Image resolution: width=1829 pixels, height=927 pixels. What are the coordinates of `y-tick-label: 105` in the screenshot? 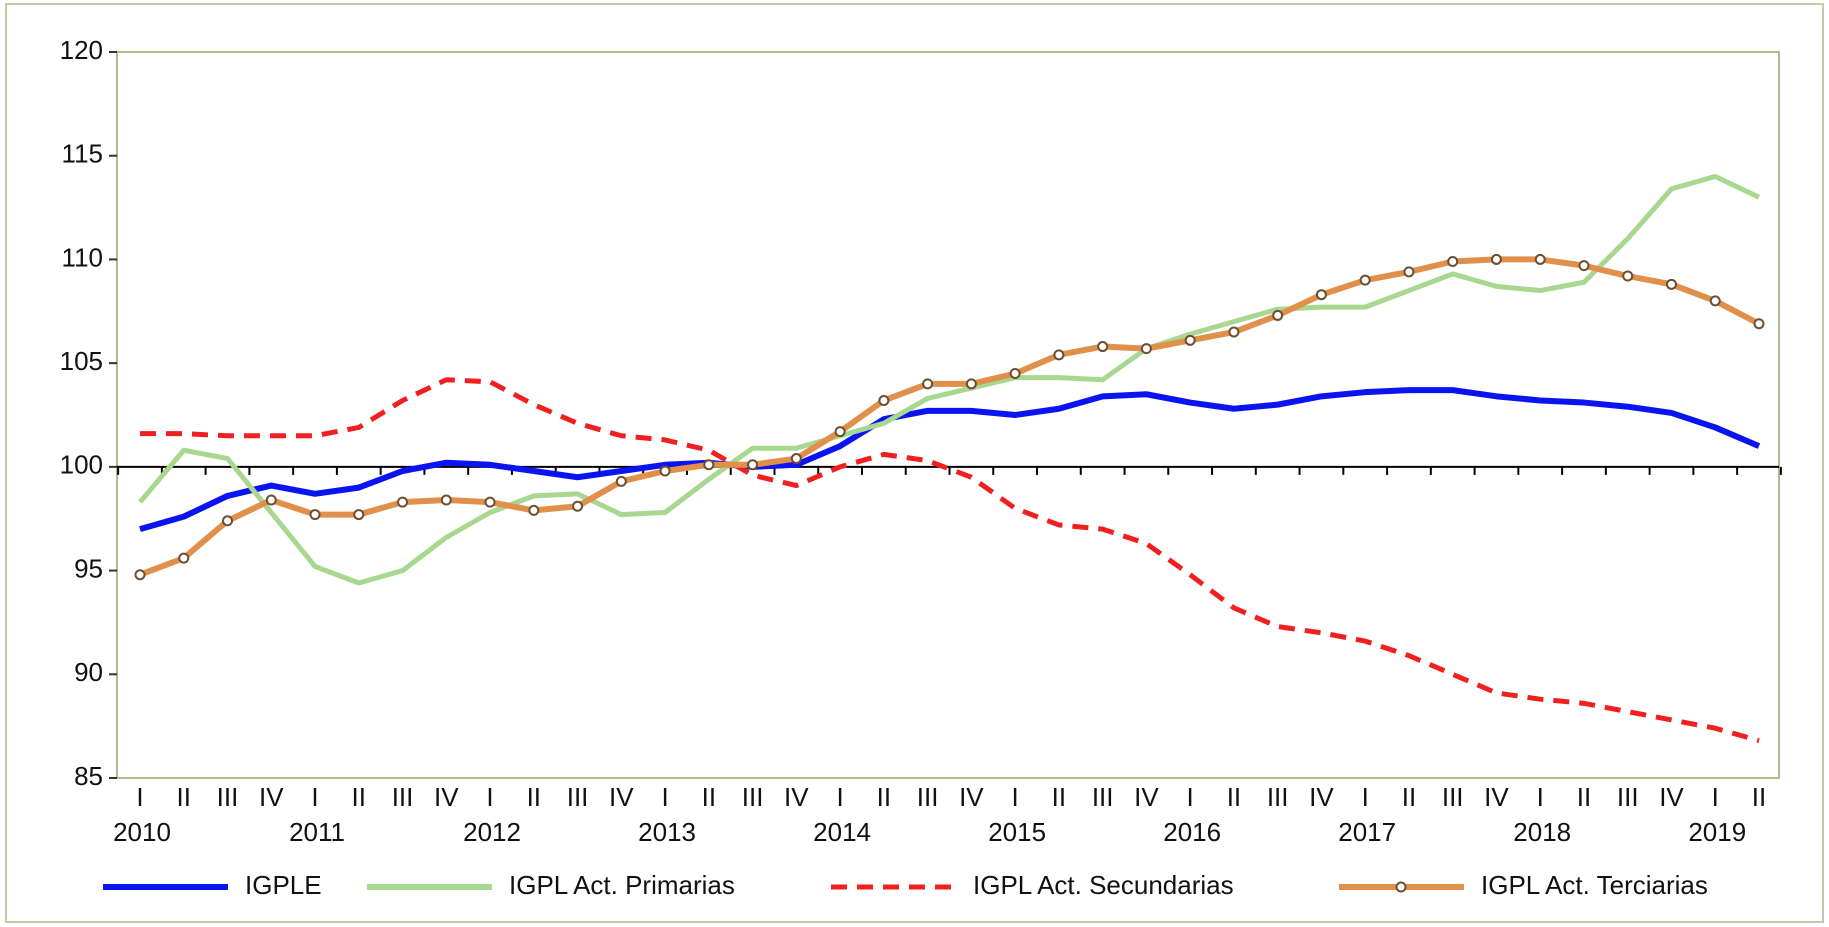 It's located at (81, 361).